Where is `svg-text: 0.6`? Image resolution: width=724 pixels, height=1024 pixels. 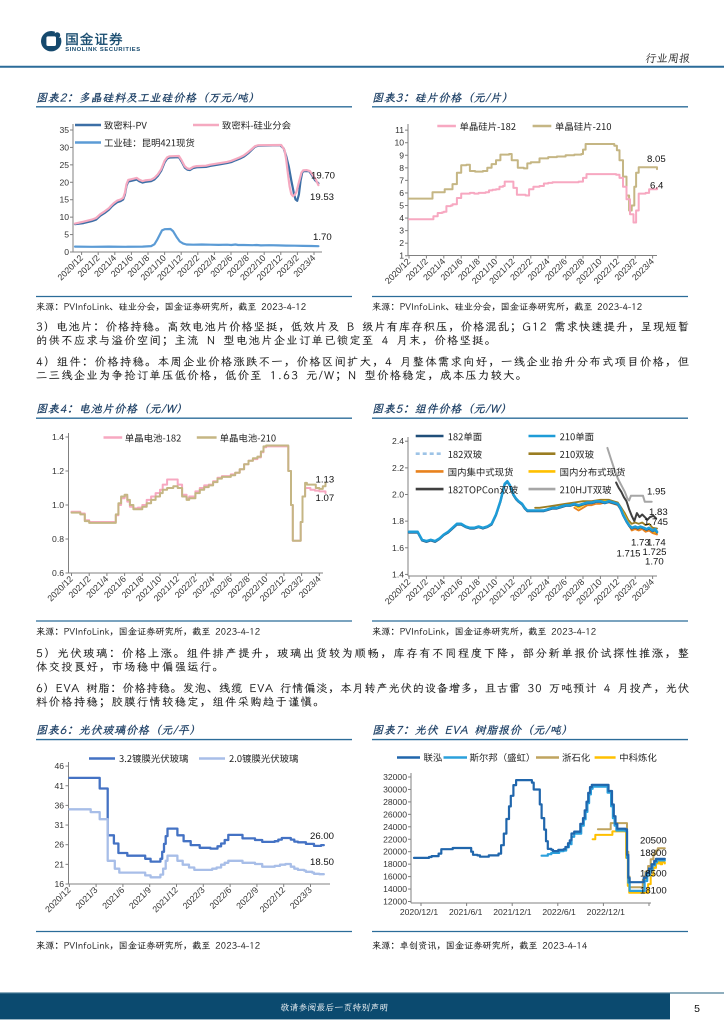 svg-text: 0.6 is located at coordinates (58, 573).